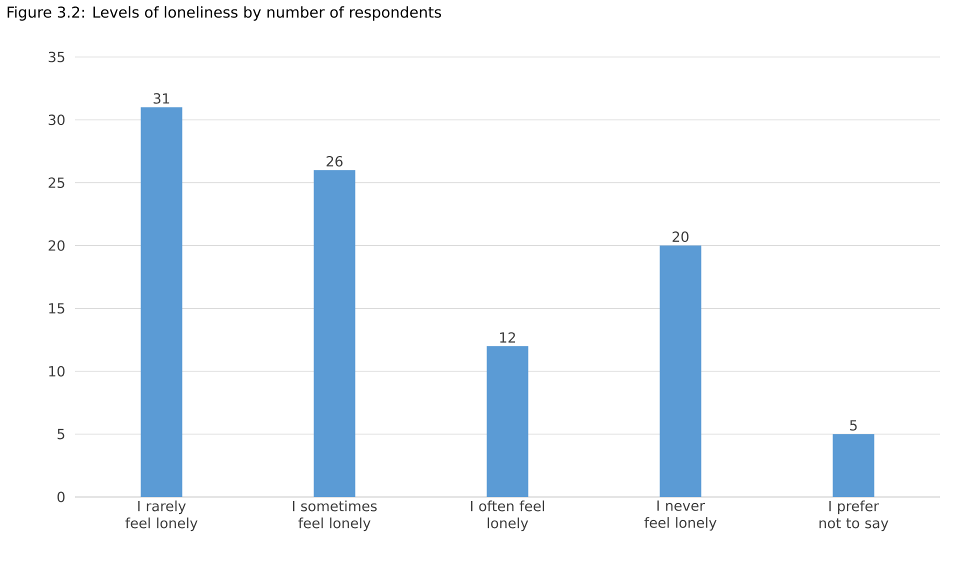 This screenshot has width=958, height=580. I want to click on y-tick-label: 35, so click(56, 57).